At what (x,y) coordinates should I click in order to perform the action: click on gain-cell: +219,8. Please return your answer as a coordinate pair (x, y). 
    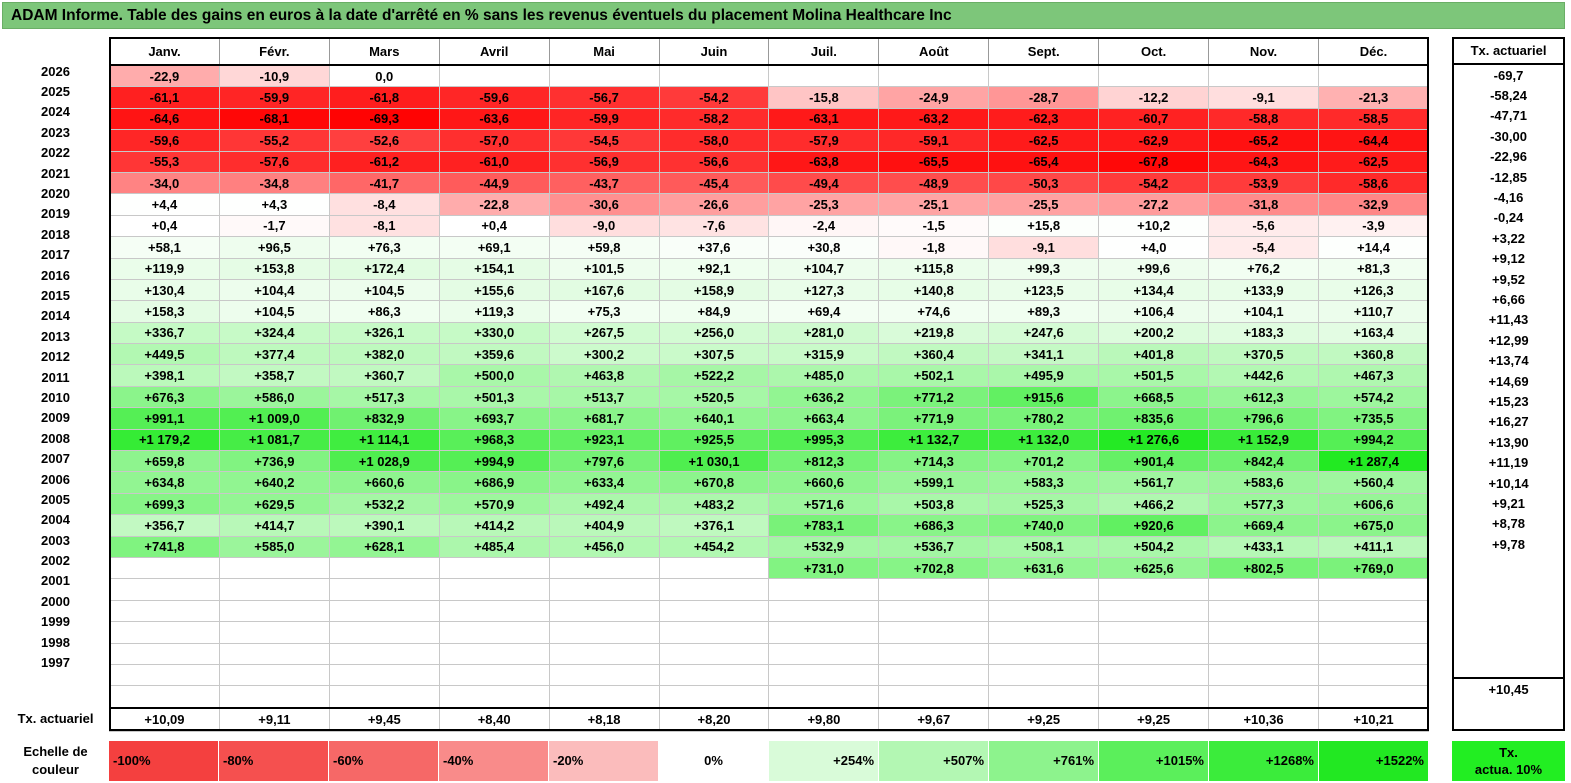
    Looking at the image, I should click on (934, 333).